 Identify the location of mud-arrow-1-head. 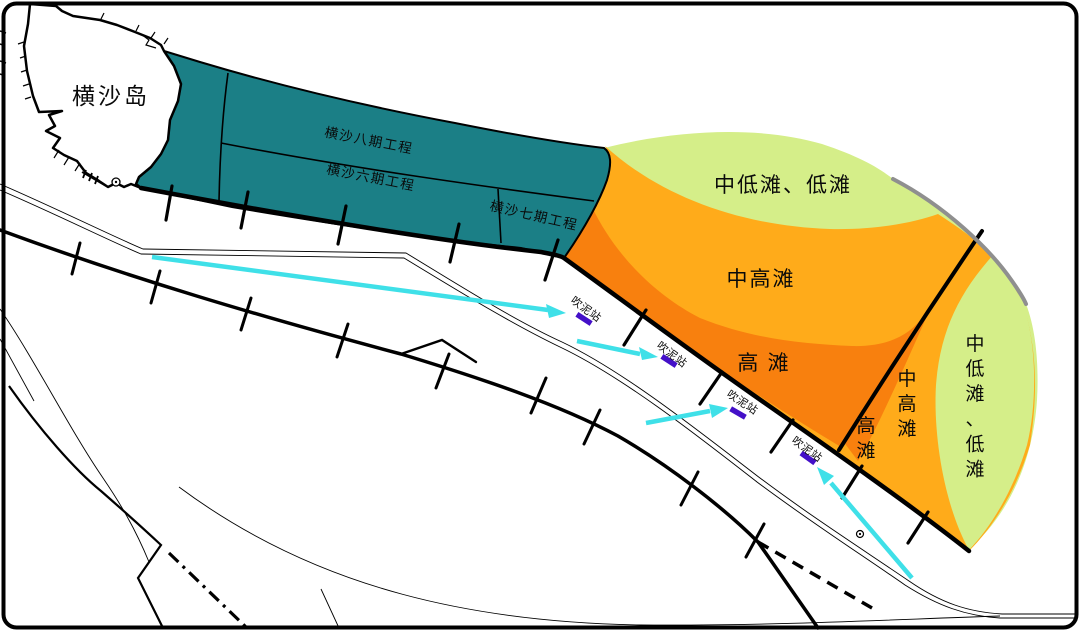
(556, 311).